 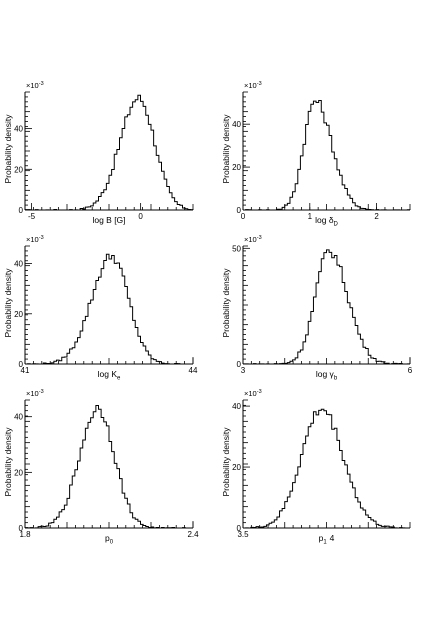 I want to click on x-axis-title-main: log δ, so click(x=324, y=220).